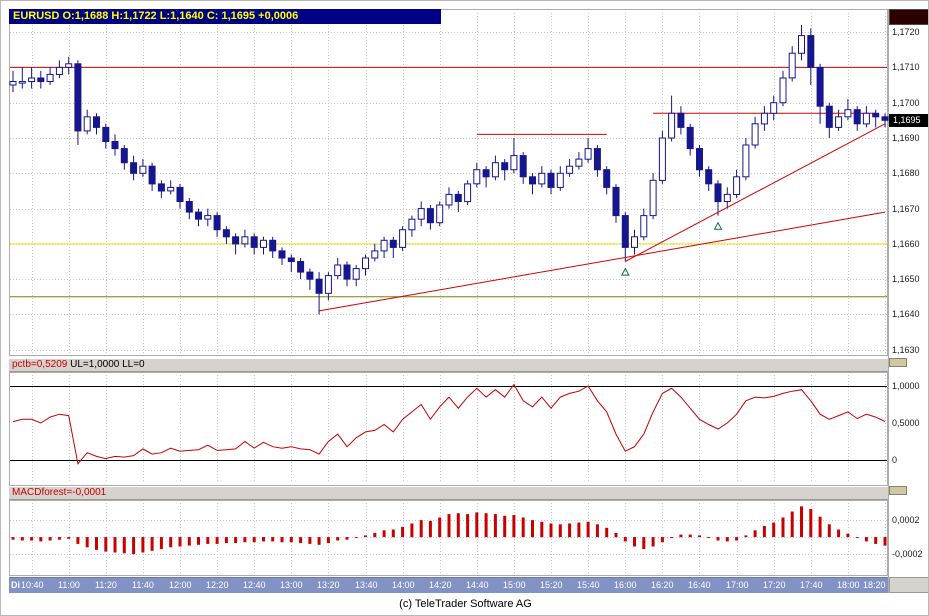  What do you see at coordinates (449, 530) in the screenshot?
I see `macd-histogram-series` at bounding box center [449, 530].